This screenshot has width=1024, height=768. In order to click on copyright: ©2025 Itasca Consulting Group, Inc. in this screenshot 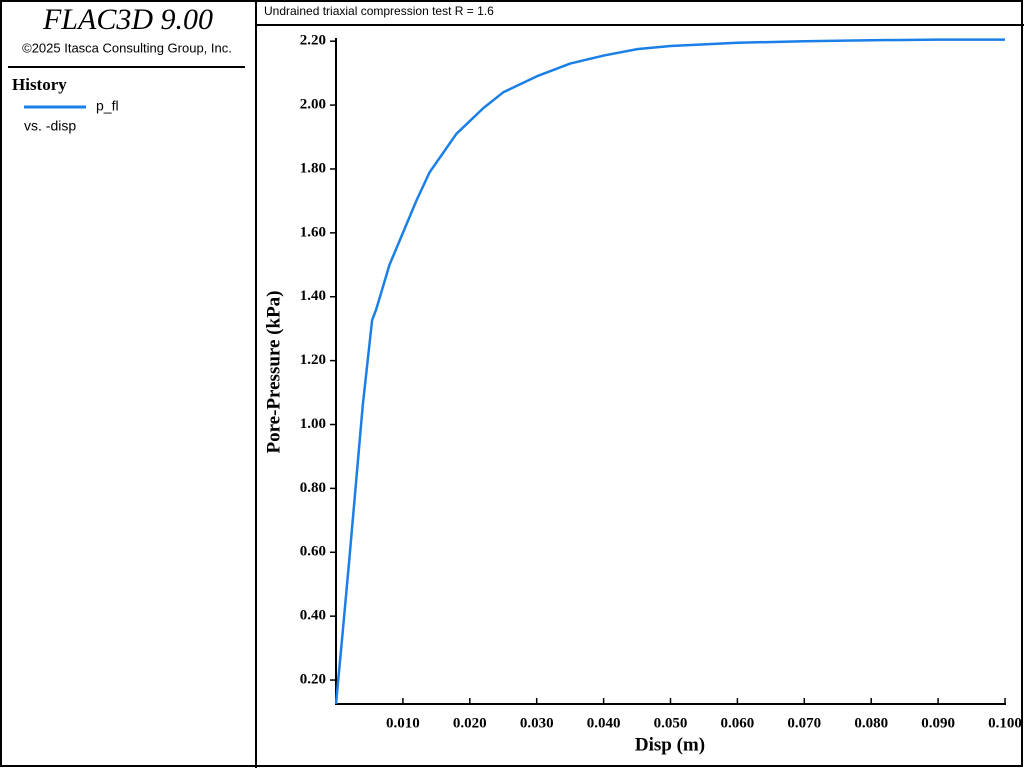, I will do `click(127, 47)`.